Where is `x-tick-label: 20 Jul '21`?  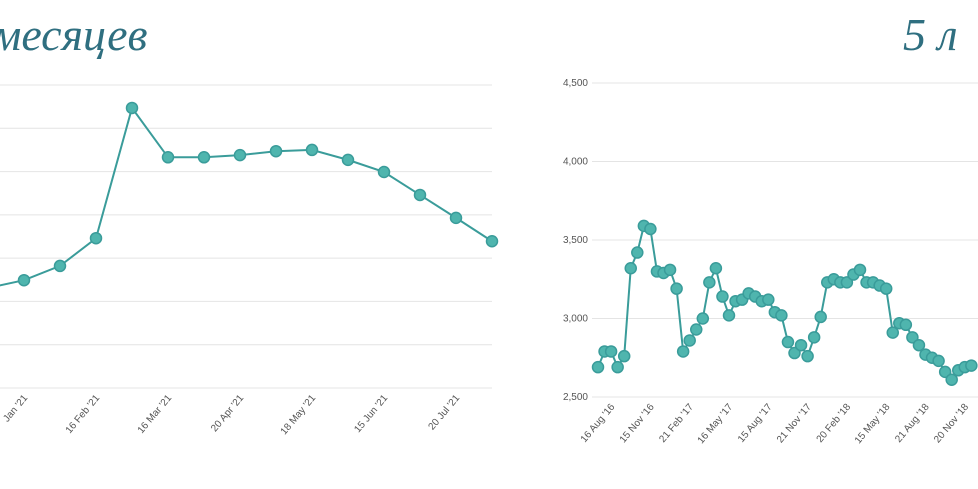 x-tick-label: 20 Jul '21 is located at coordinates (445, 413).